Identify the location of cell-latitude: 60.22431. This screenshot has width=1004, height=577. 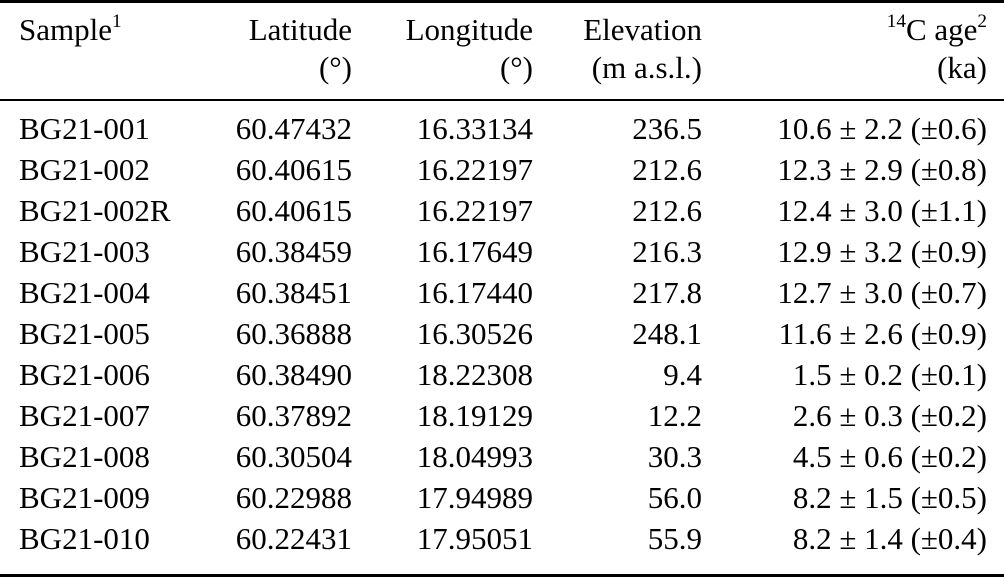
(293, 538).